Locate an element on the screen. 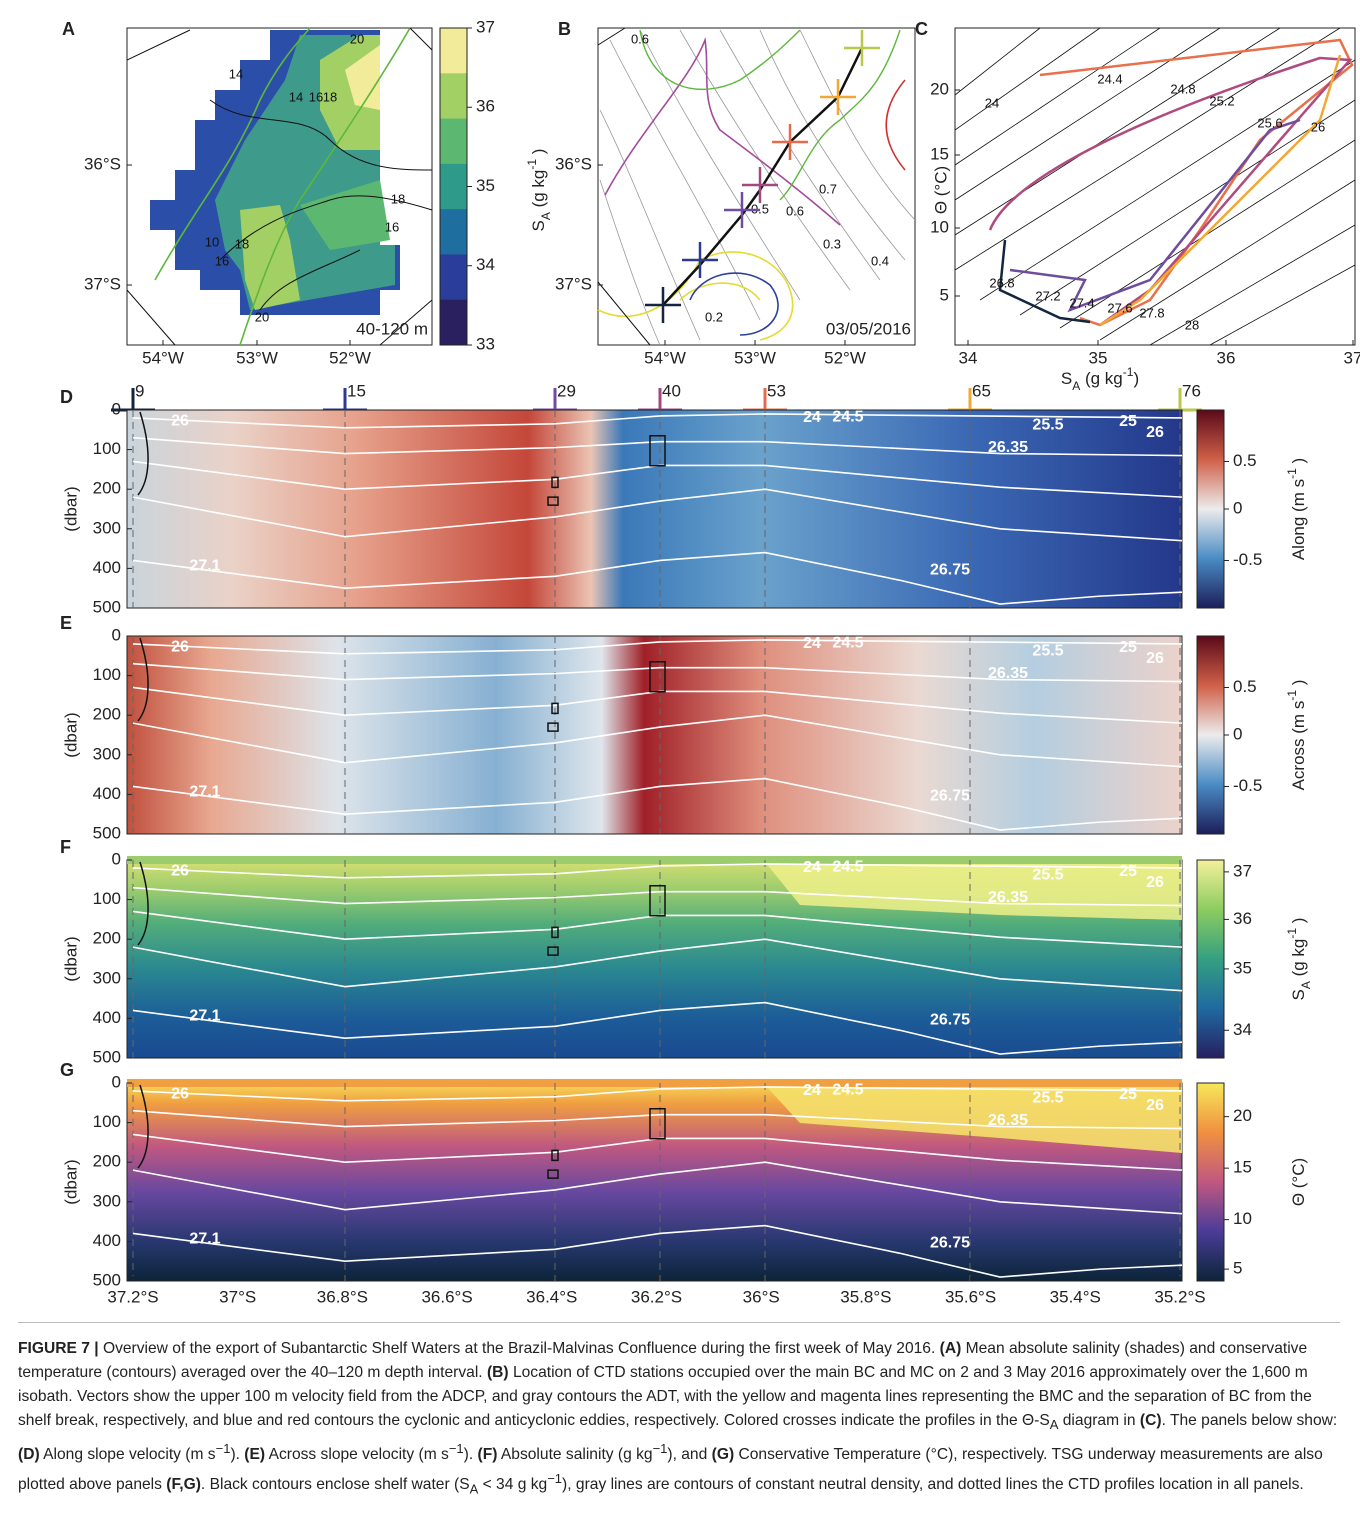 This screenshot has width=1360, height=1523. x-tick-label: 36°S is located at coordinates (761, 1296).